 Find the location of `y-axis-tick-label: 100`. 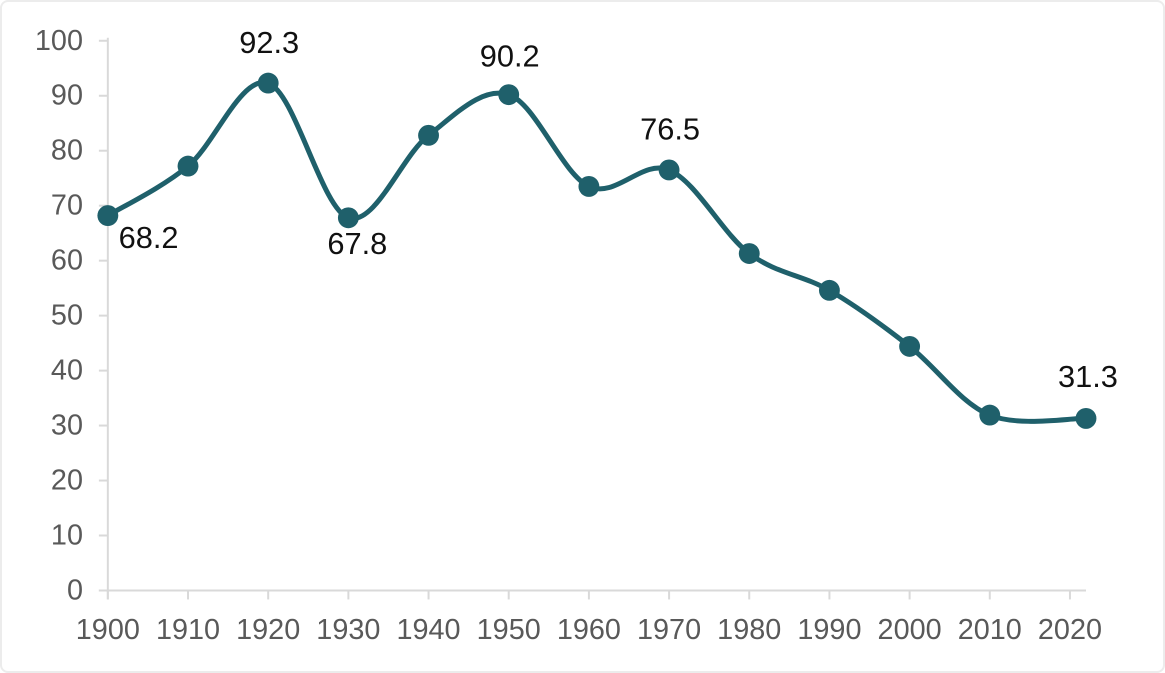

y-axis-tick-label: 100 is located at coordinates (59, 41).